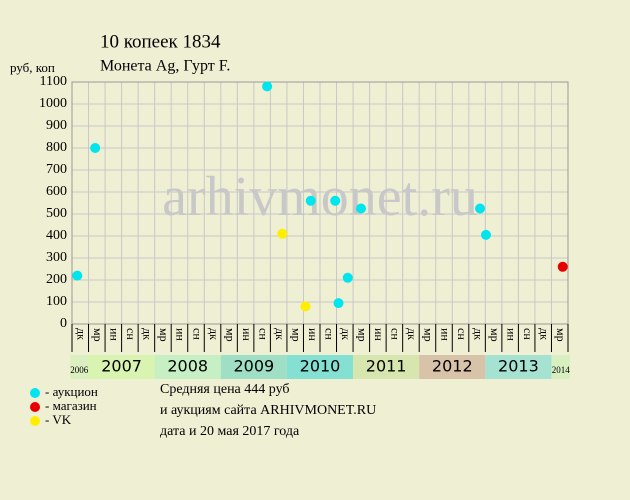 The width and height of the screenshot is (630, 500). Describe the element at coordinates (32, 67) in the screenshot. I see `y-axis-label: руб, коп` at that location.